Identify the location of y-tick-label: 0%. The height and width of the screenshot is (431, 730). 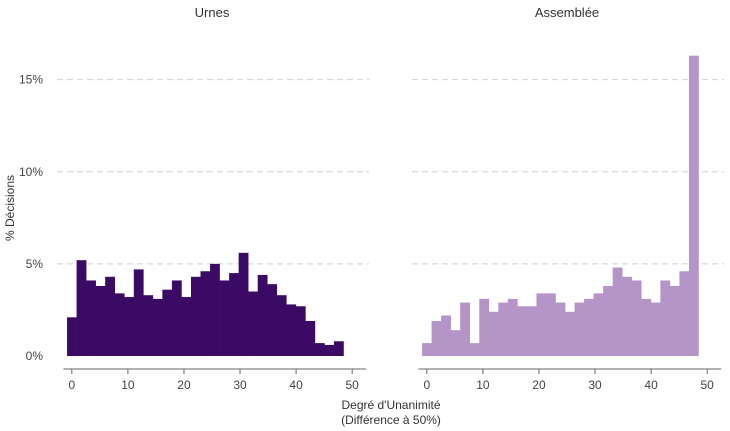
(35, 356).